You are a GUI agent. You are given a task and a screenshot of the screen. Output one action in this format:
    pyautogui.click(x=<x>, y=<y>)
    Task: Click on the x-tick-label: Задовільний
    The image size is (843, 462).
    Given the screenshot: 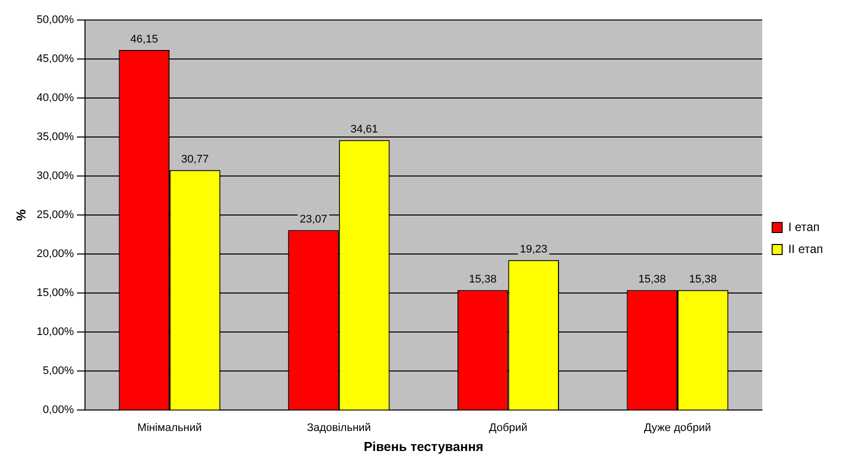 What is the action you would take?
    pyautogui.click(x=338, y=428)
    